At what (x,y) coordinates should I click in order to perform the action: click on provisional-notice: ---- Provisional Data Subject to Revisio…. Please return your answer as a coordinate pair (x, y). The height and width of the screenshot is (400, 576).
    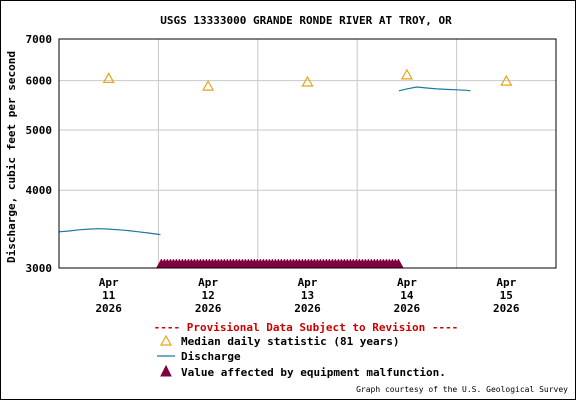
    Looking at the image, I should click on (306, 327).